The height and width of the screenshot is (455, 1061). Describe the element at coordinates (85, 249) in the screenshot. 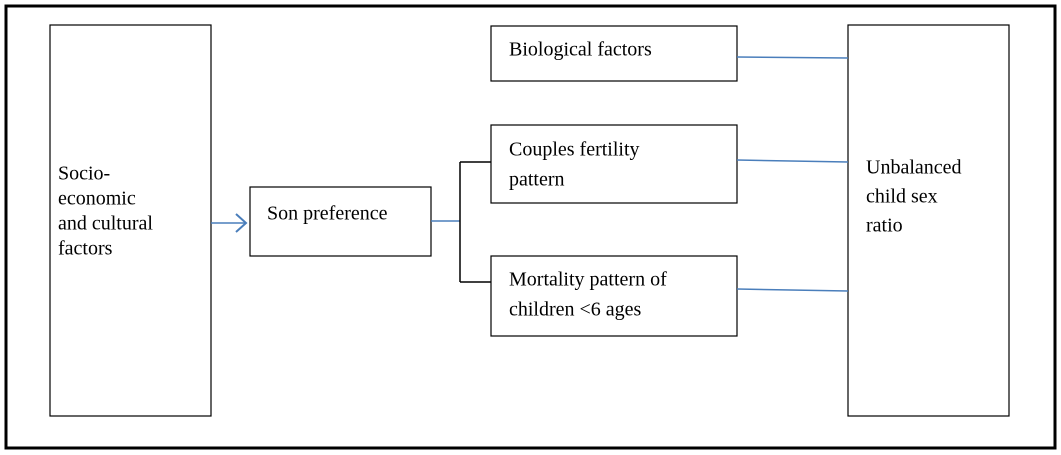

I see `node-label: factors` at that location.